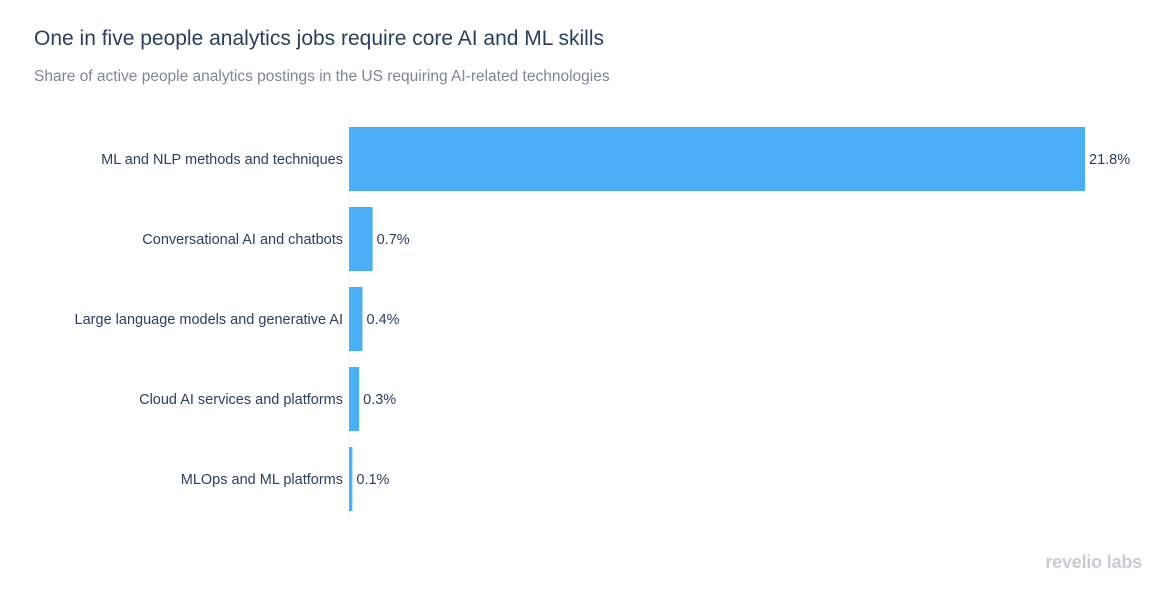  I want to click on value-label: 0.3%, so click(379, 400).